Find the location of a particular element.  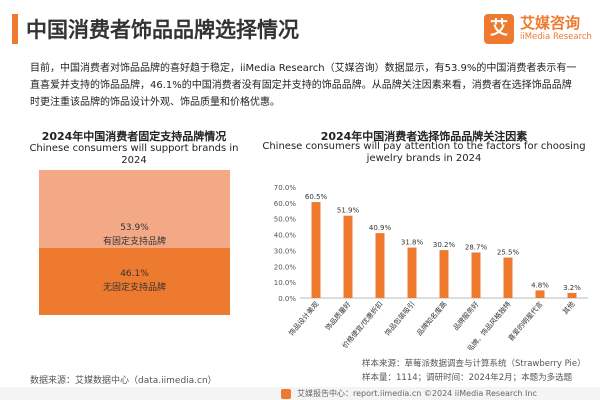

brand-logo: 艾 艾媒咨询 iiMedia Research is located at coordinates (539, 31).